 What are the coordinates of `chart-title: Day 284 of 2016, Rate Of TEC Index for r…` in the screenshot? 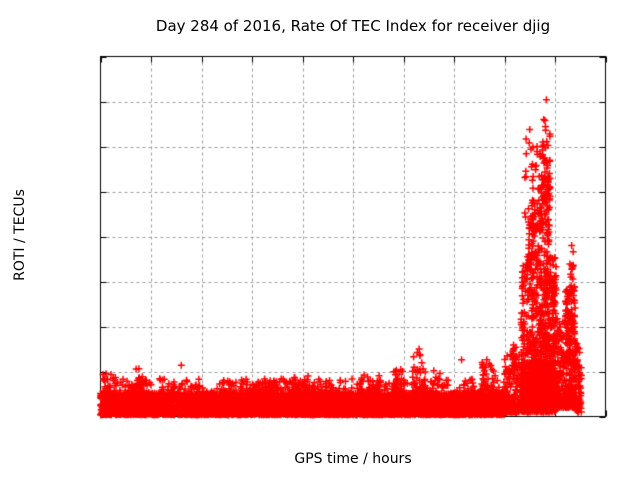 It's located at (353, 26).